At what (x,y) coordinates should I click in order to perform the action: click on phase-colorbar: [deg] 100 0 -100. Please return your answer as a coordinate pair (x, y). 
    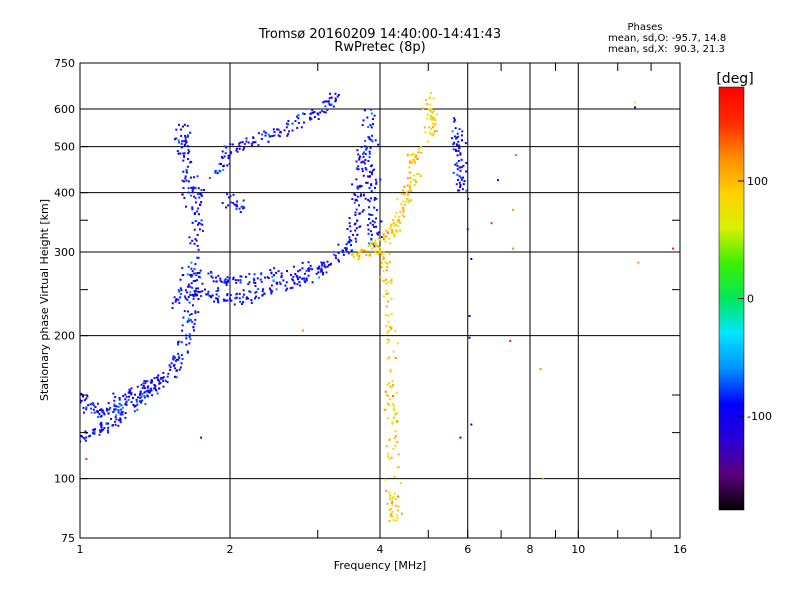
    Looking at the image, I should click on (744, 291).